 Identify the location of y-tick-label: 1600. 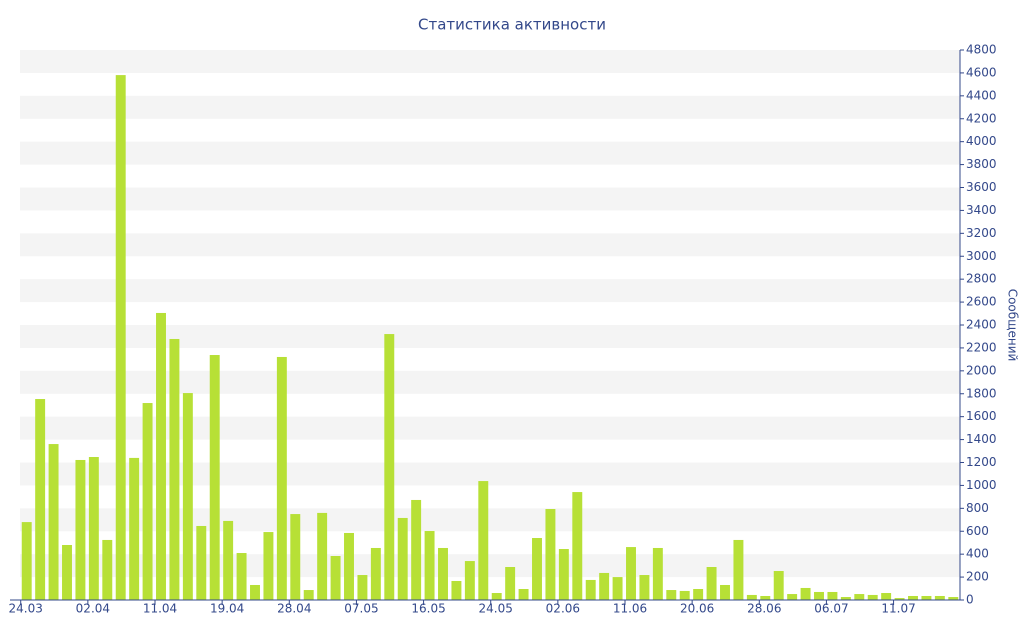
(981, 416).